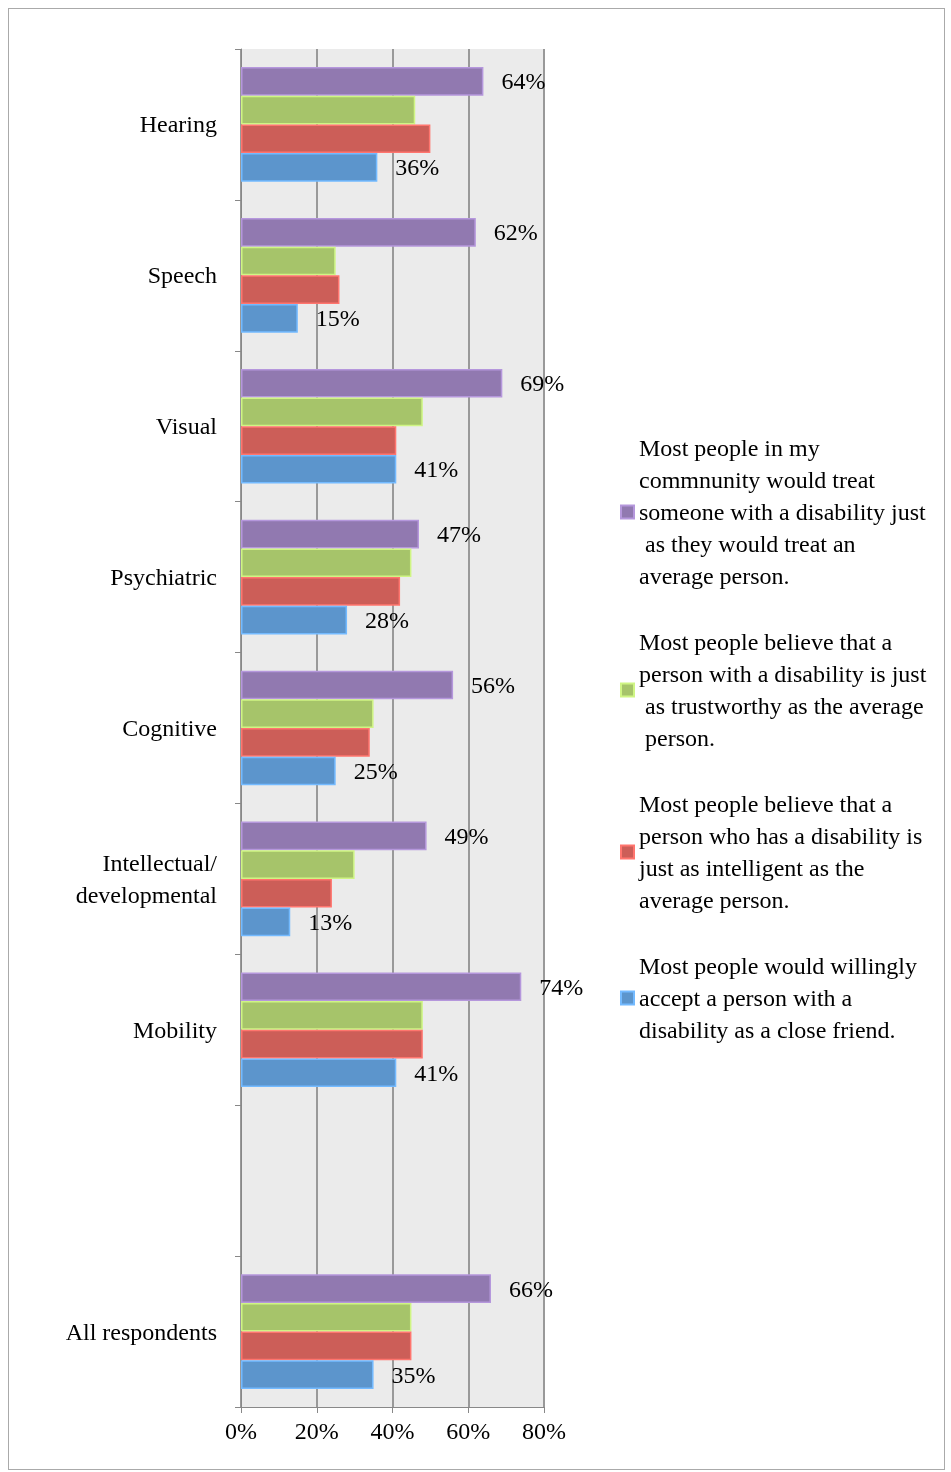 The height and width of the screenshot is (1472, 951). Describe the element at coordinates (544, 1431) in the screenshot. I see `x-tick-label: 80%` at that location.